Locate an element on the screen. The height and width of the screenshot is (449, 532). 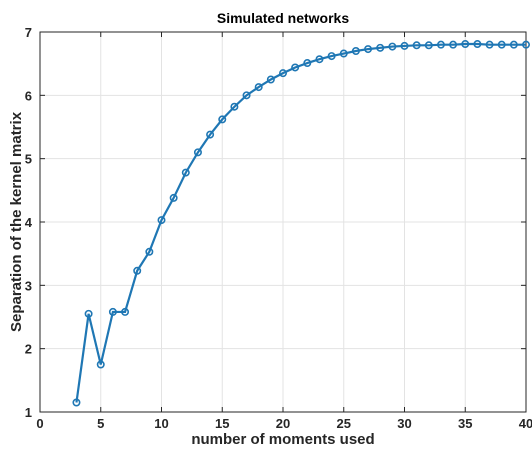
y-tick-label: 5 is located at coordinates (28, 159).